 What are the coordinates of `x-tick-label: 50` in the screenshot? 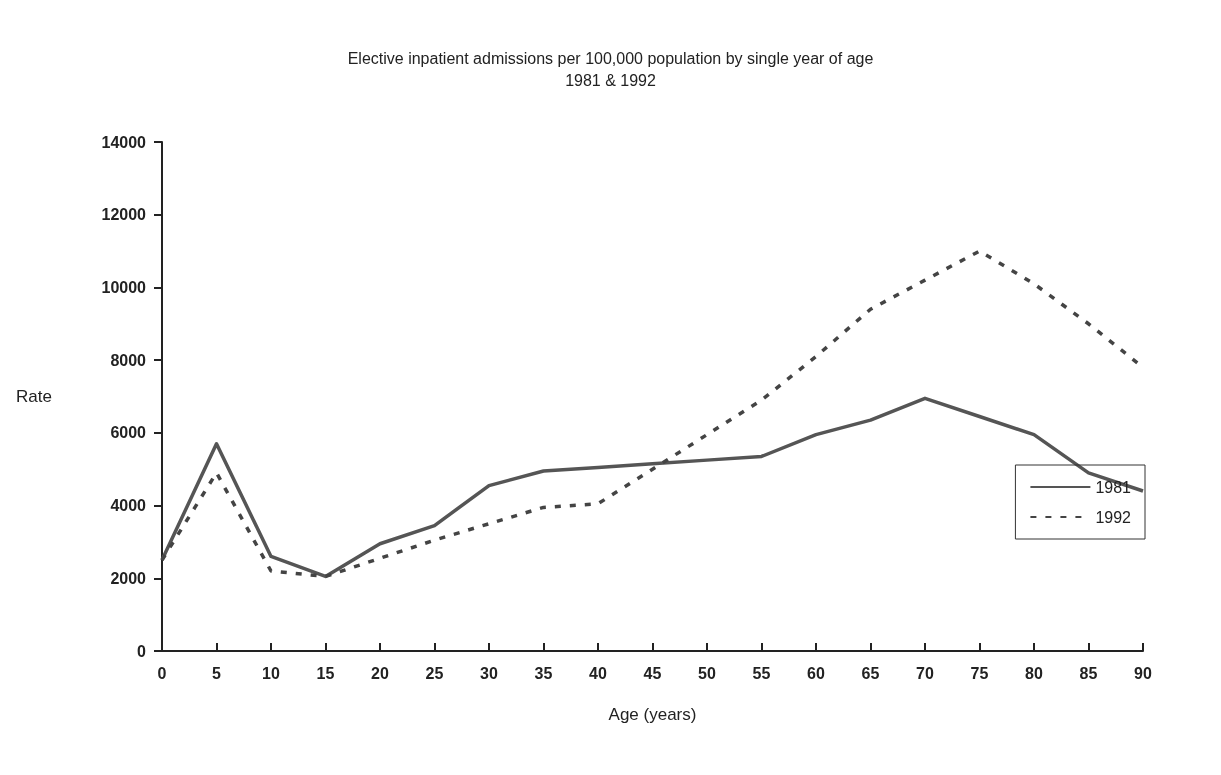 It's located at (707, 673).